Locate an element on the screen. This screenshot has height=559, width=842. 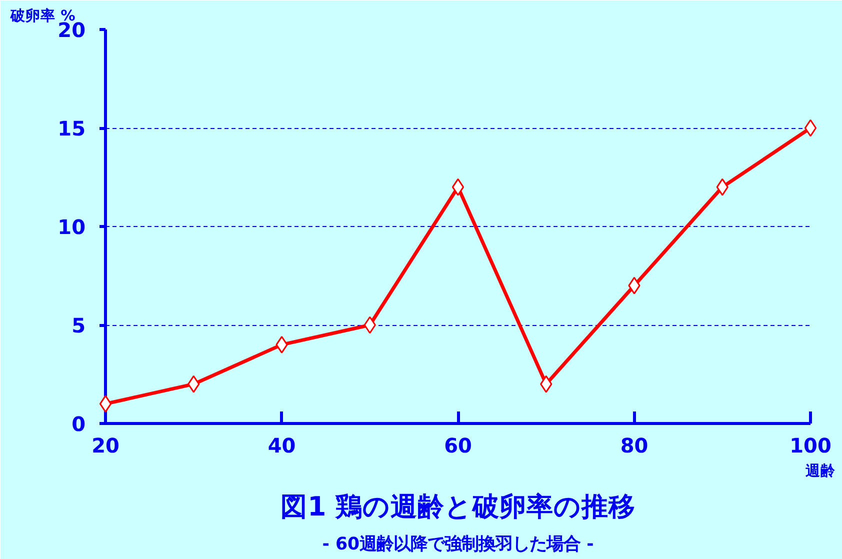
x-axis-title: 週齢 is located at coordinates (820, 471).